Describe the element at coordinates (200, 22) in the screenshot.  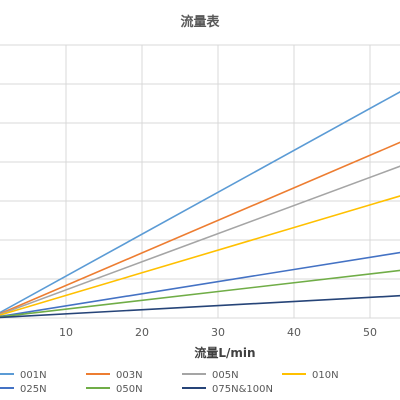
I see `chart-title: 流量表` at that location.